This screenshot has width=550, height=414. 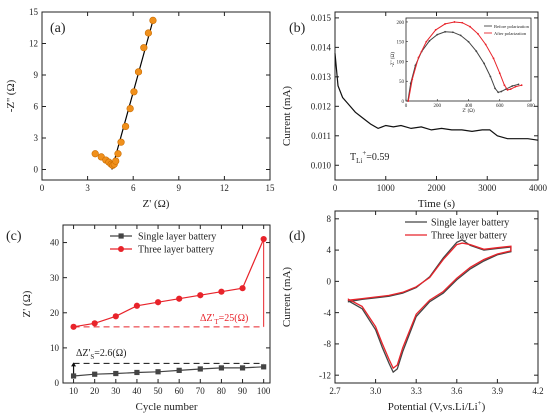 What do you see at coordinates (469, 106) in the screenshot?
I see `panel-b-inset-x-tick-label: 400` at bounding box center [469, 106].